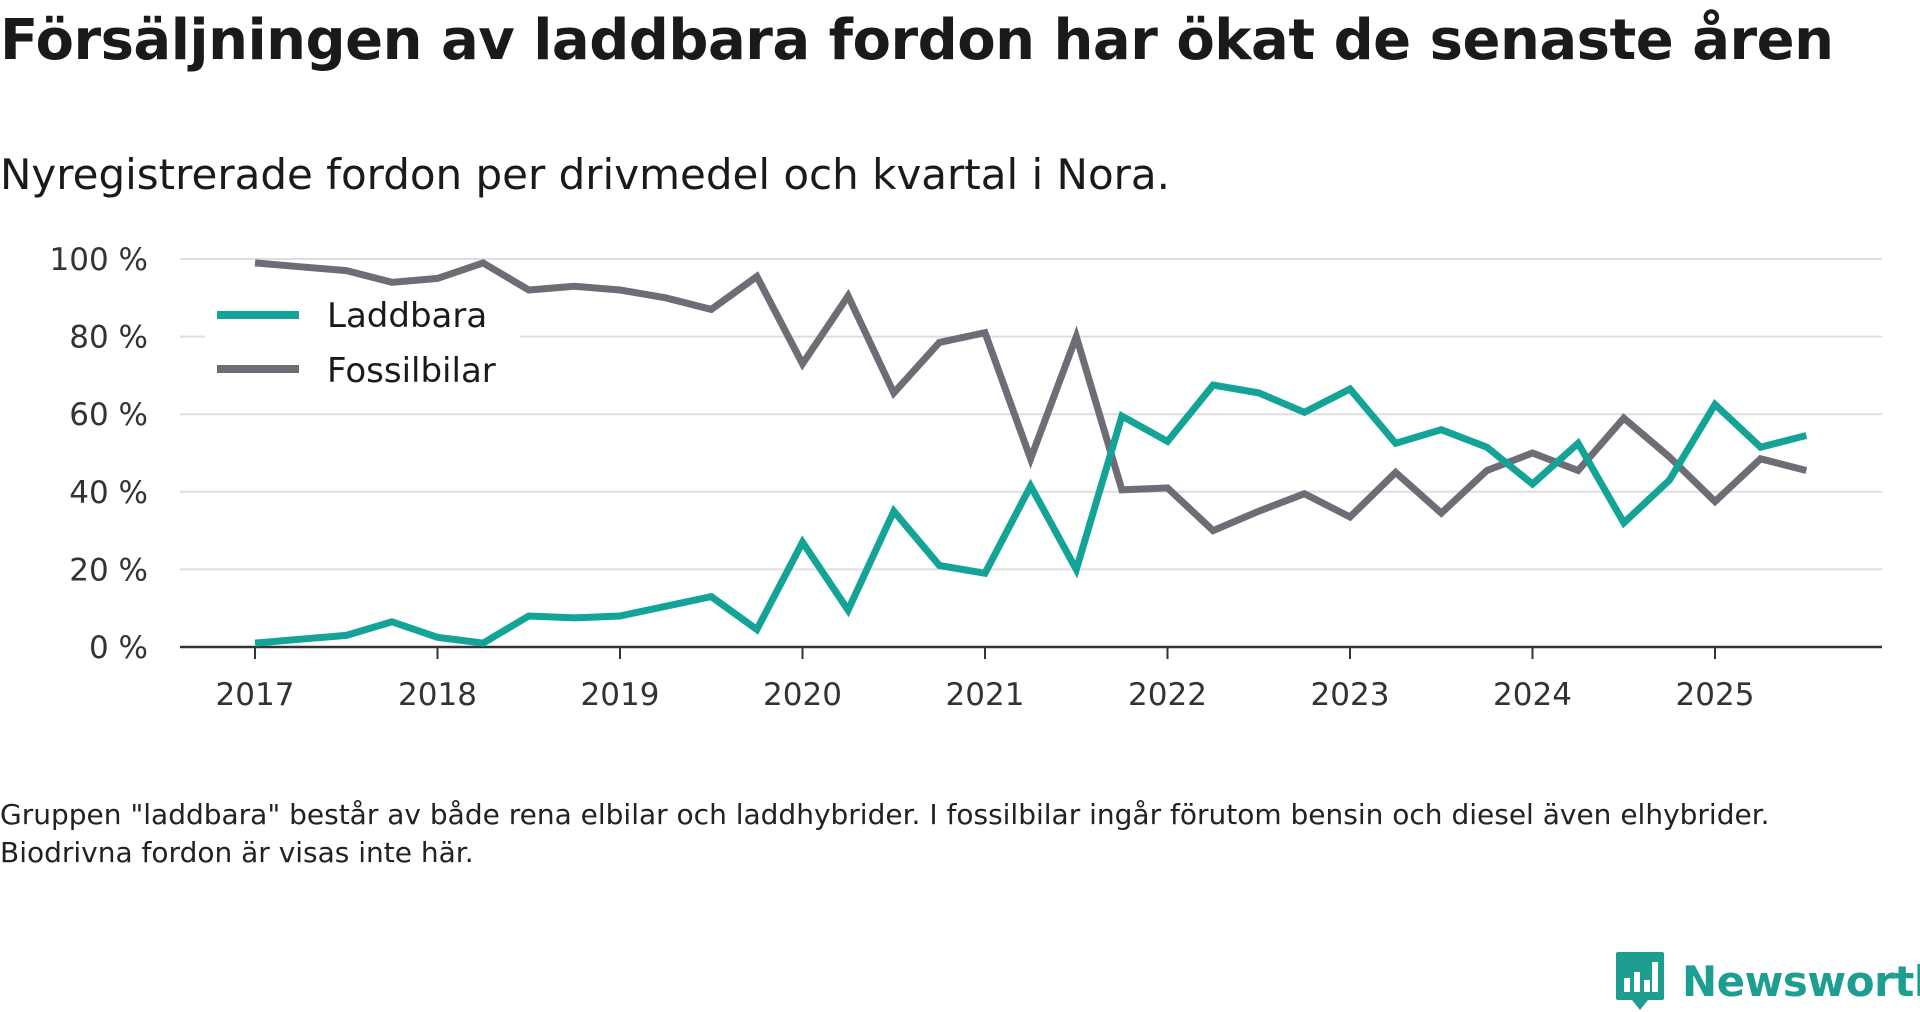  Describe the element at coordinates (437, 695) in the screenshot. I see `x-tick-label: 2018` at that location.